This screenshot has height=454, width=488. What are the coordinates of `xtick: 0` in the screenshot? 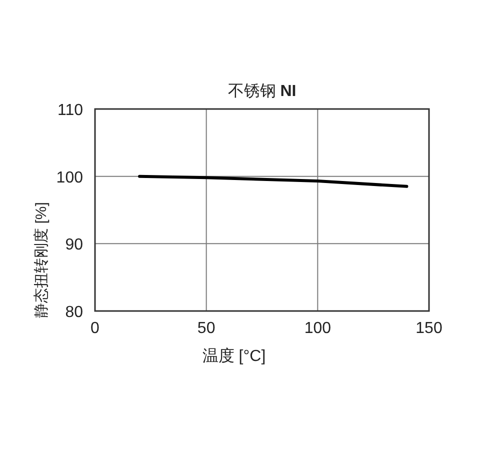 It's located at (95, 328).